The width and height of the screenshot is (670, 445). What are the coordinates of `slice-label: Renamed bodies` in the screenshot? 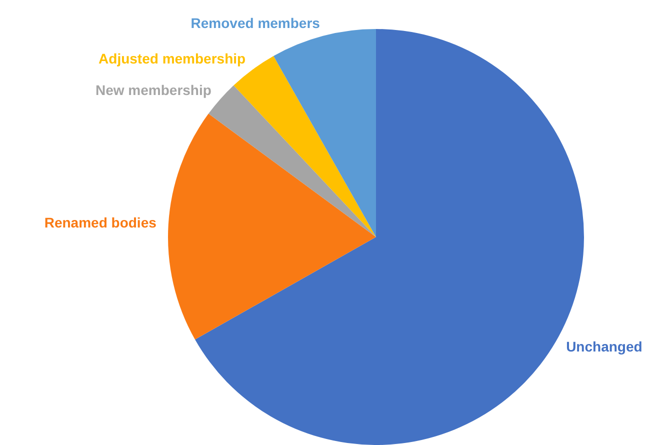 It's located at (100, 222).